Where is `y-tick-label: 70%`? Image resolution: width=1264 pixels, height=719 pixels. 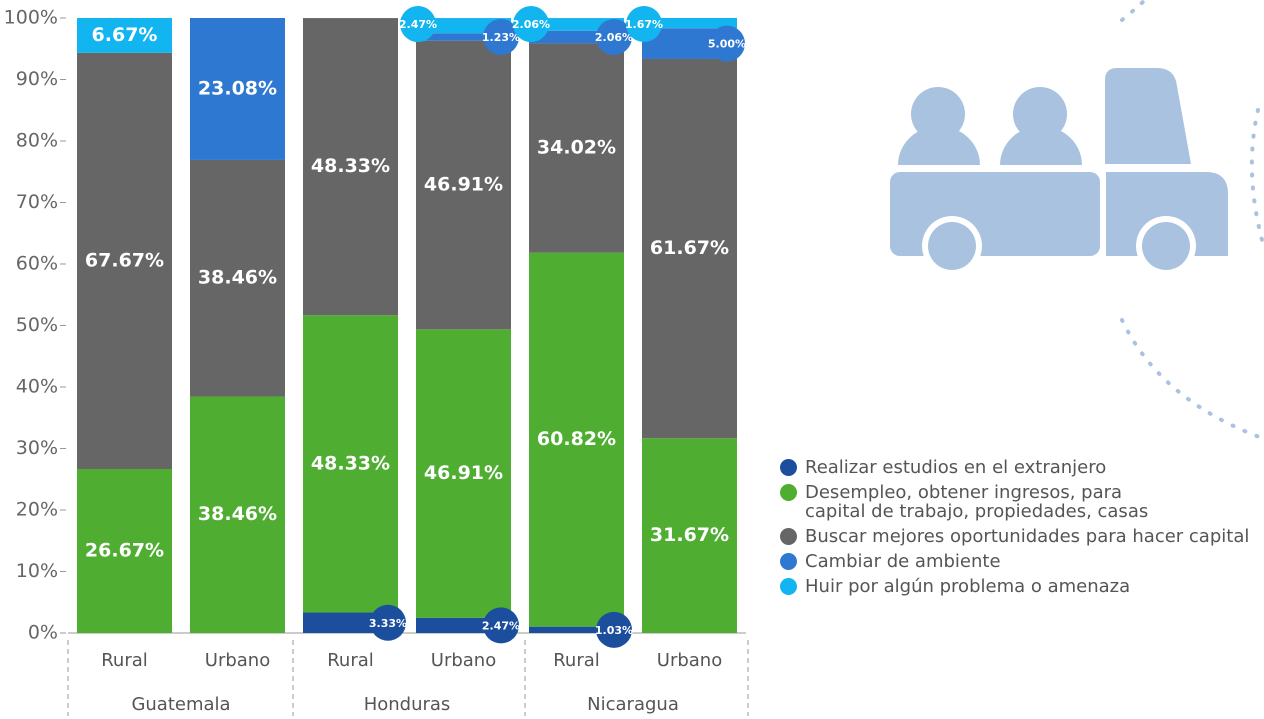 y-tick-label: 70% is located at coordinates (37, 202).